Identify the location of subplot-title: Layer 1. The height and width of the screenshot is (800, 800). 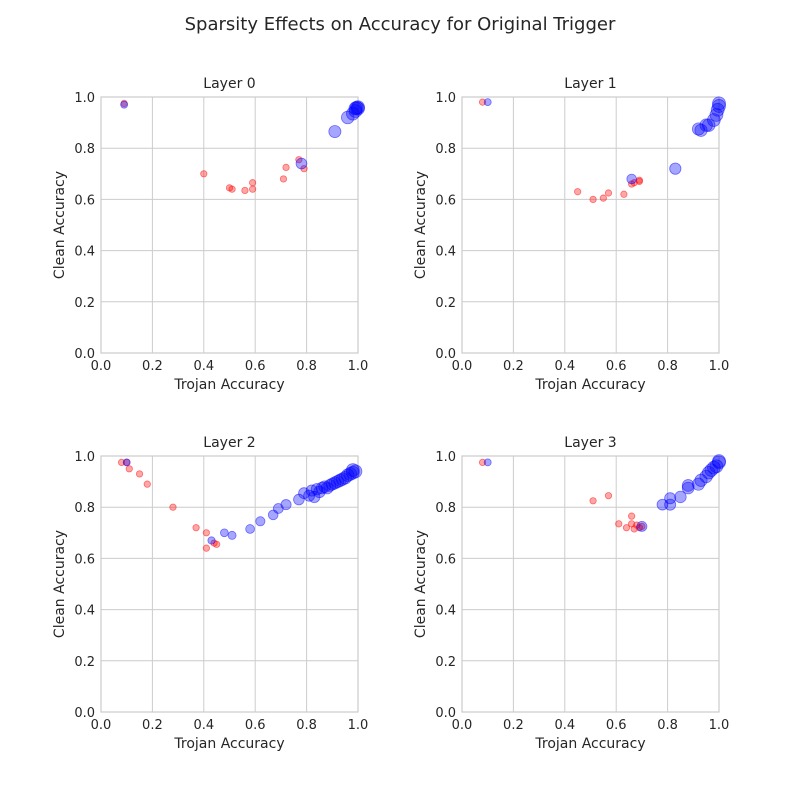
(590, 84).